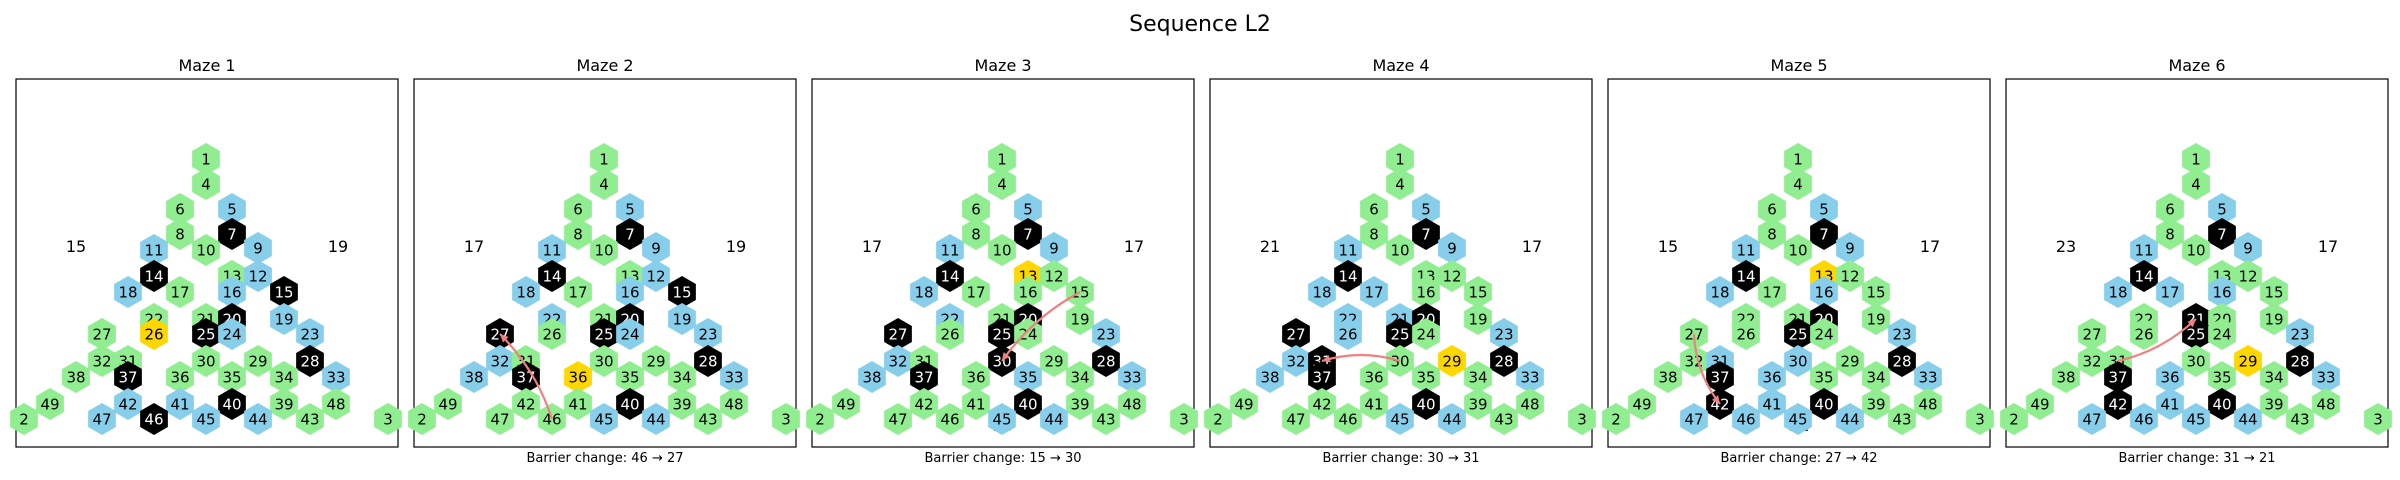 This screenshot has width=2400, height=480. What do you see at coordinates (1002, 334) in the screenshot?
I see `hex-cell-25: 25` at bounding box center [1002, 334].